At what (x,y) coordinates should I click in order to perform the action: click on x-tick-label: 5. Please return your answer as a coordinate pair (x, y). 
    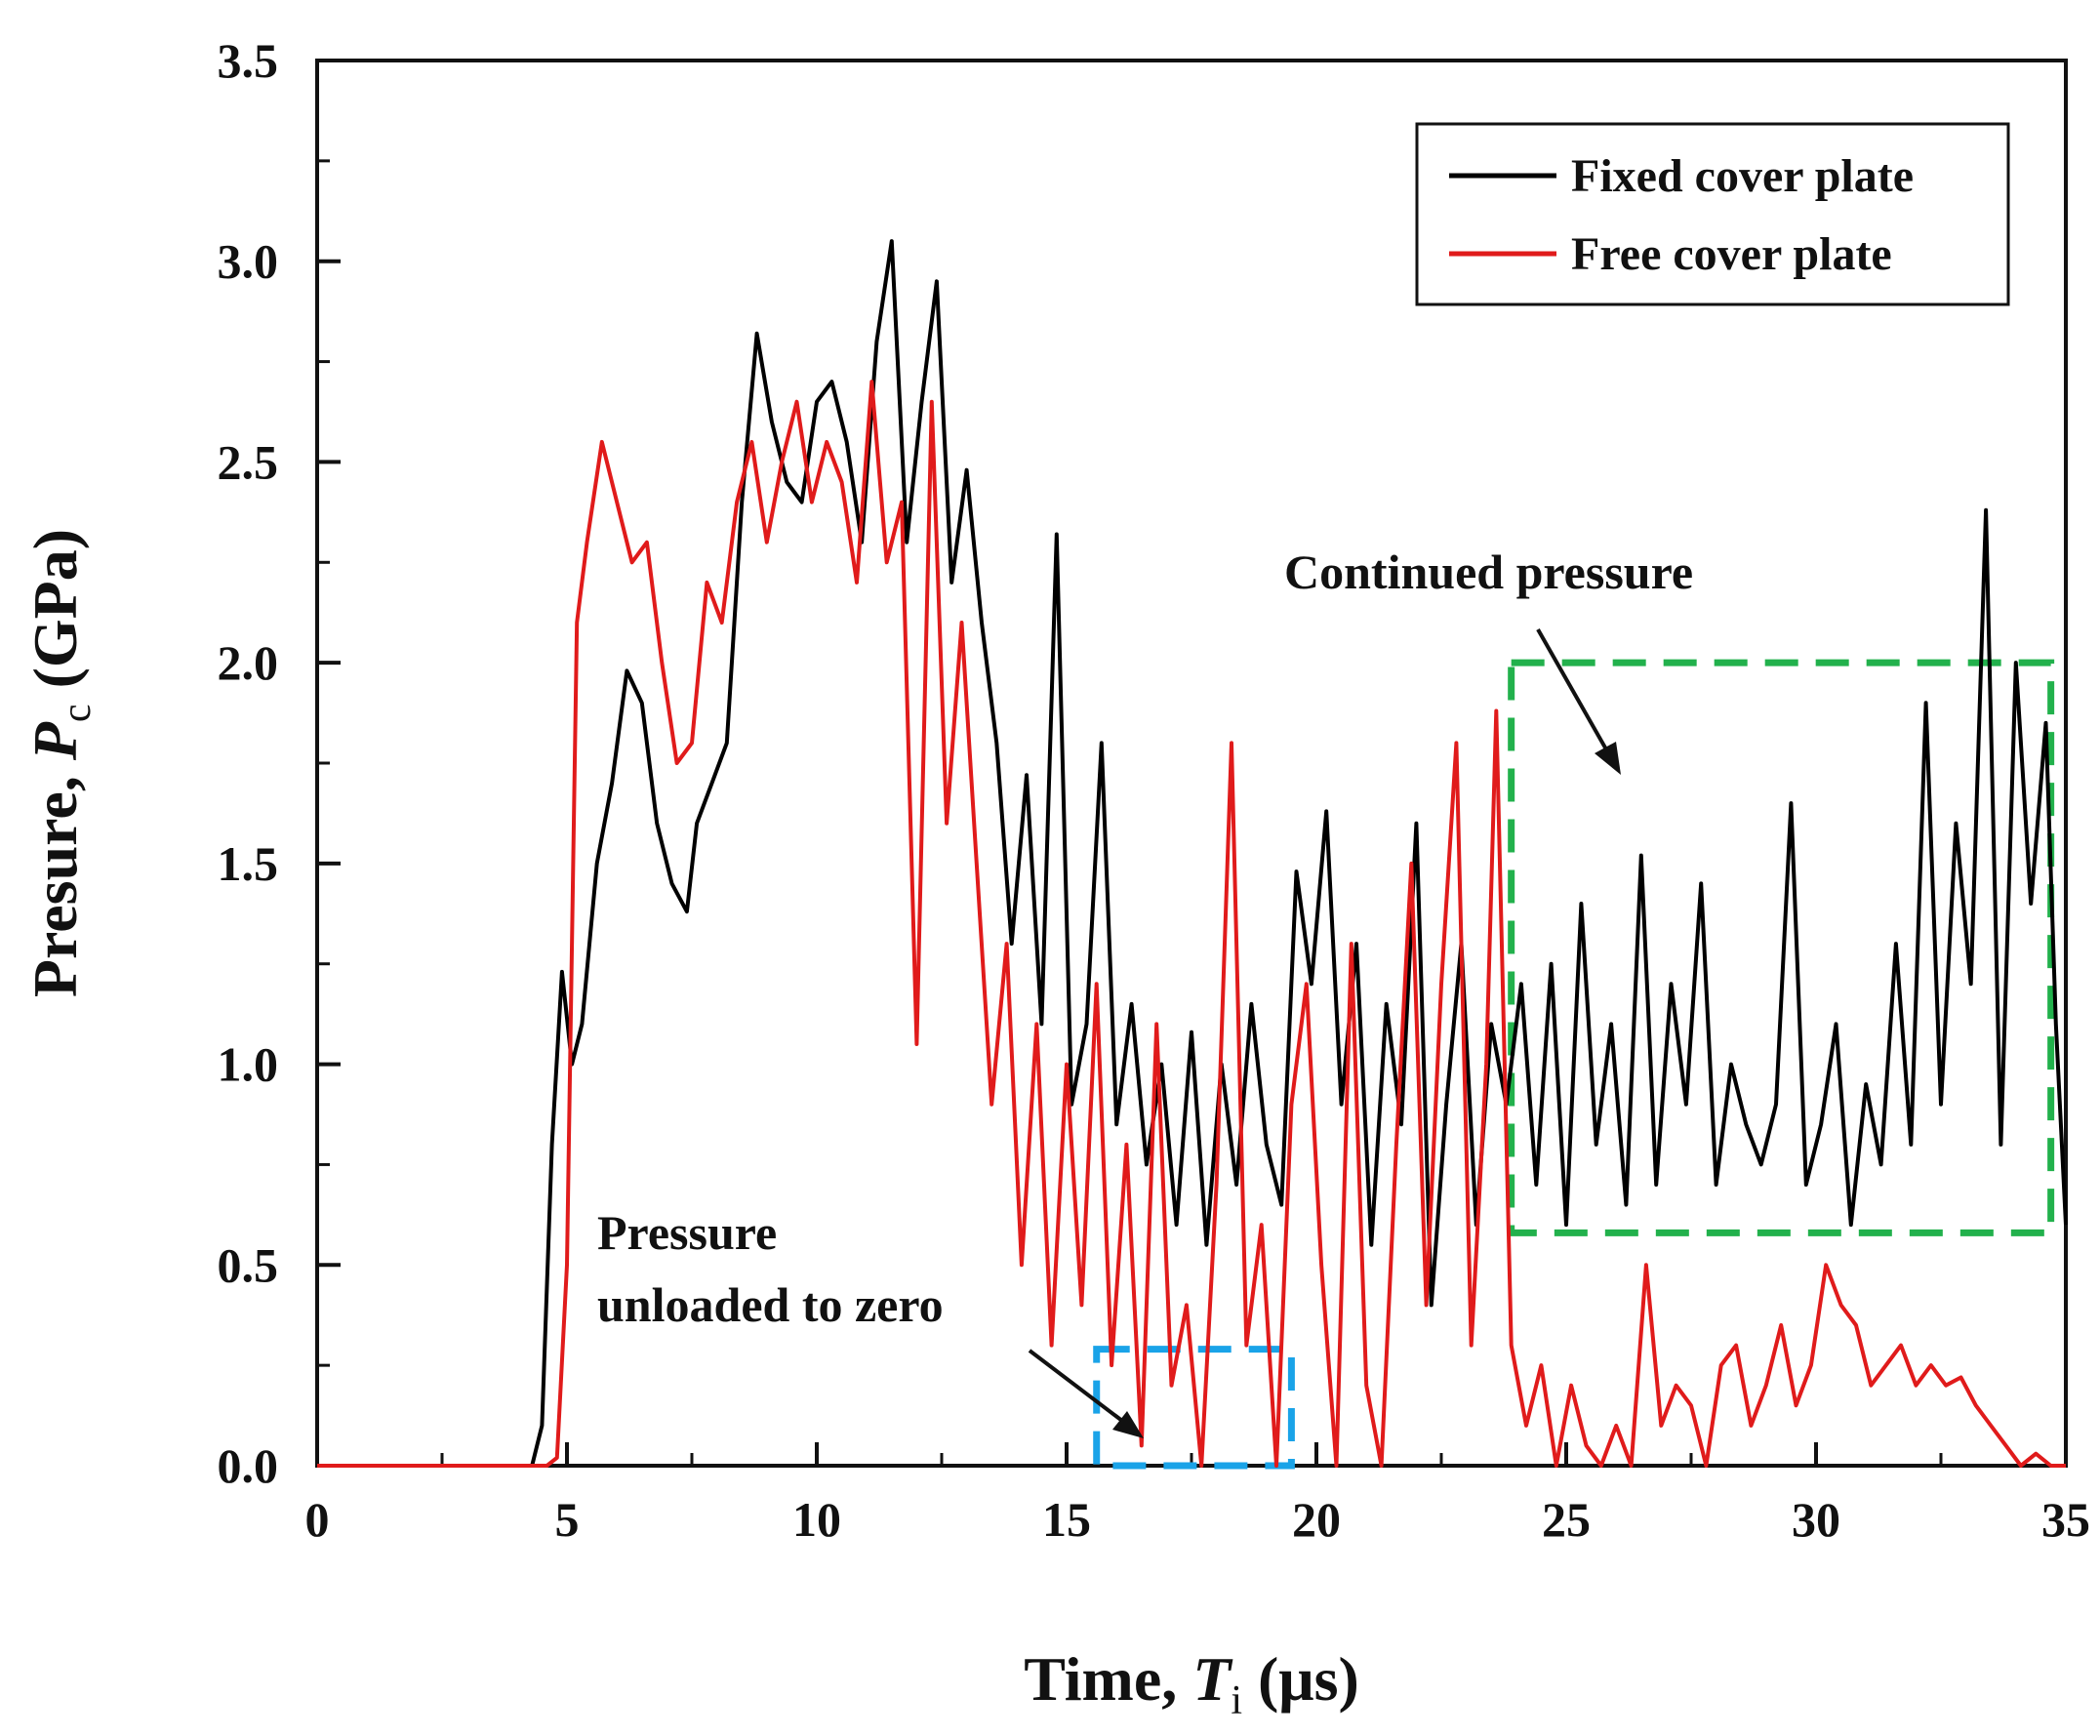
    Looking at the image, I should click on (567, 1519).